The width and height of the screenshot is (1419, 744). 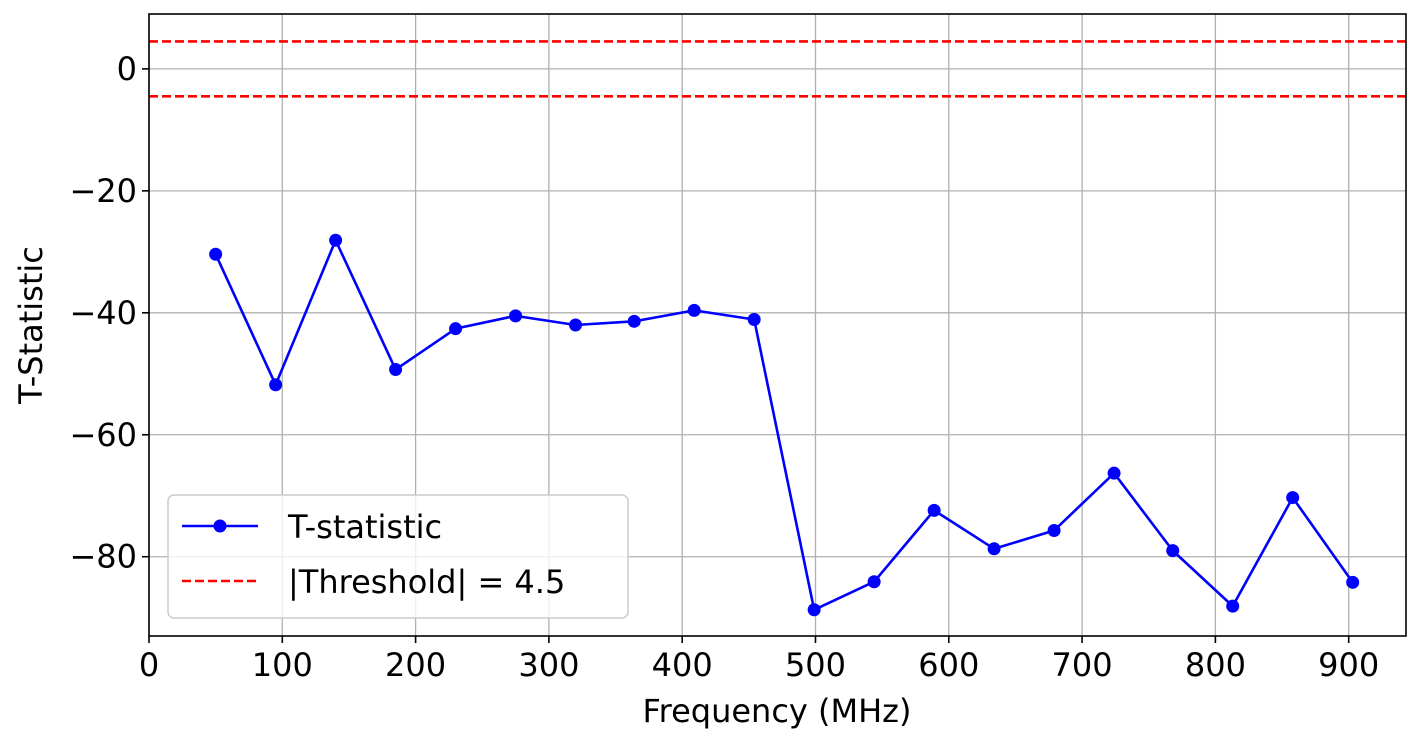 I want to click on legend-threshold-label: |Threshold| = 4.5, so click(x=426, y=582).